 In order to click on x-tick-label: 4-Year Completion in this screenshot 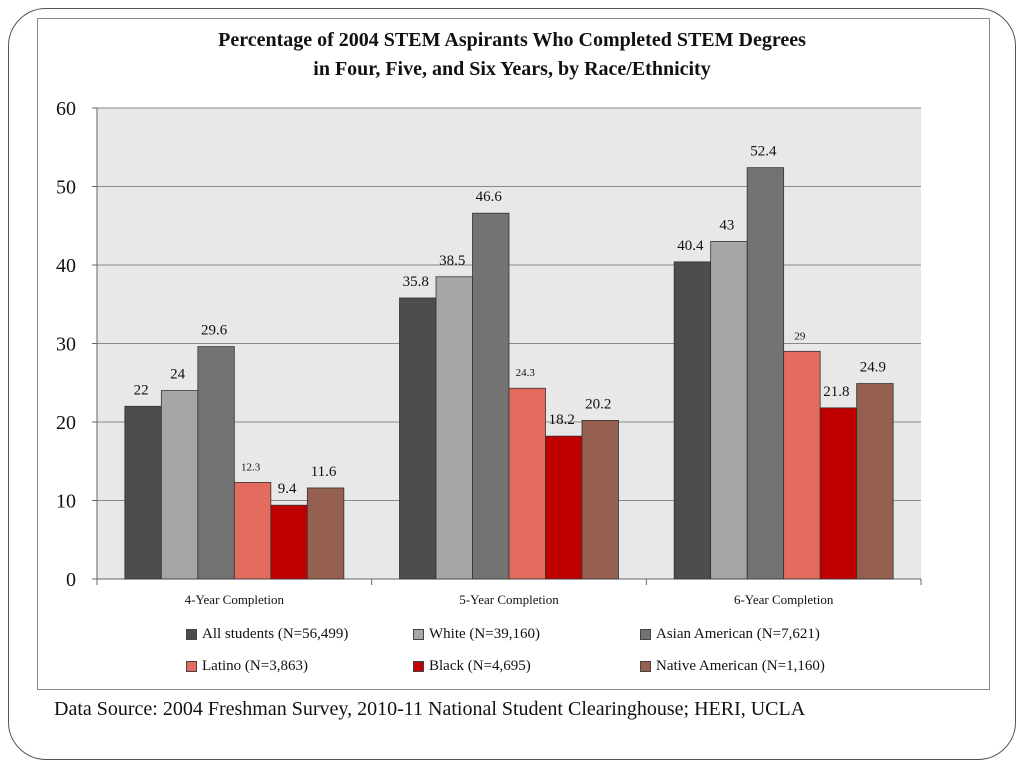, I will do `click(235, 599)`.